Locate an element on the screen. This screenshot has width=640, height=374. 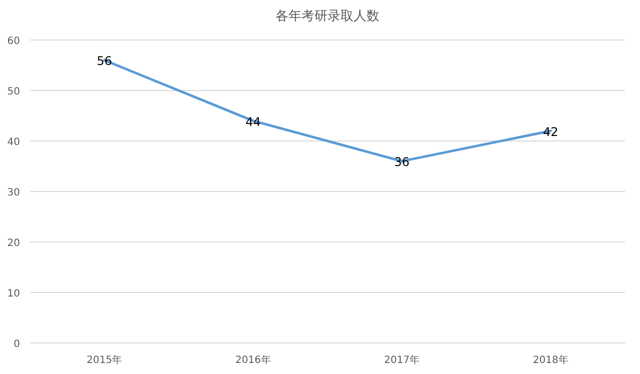
data-label: 42 is located at coordinates (550, 131).